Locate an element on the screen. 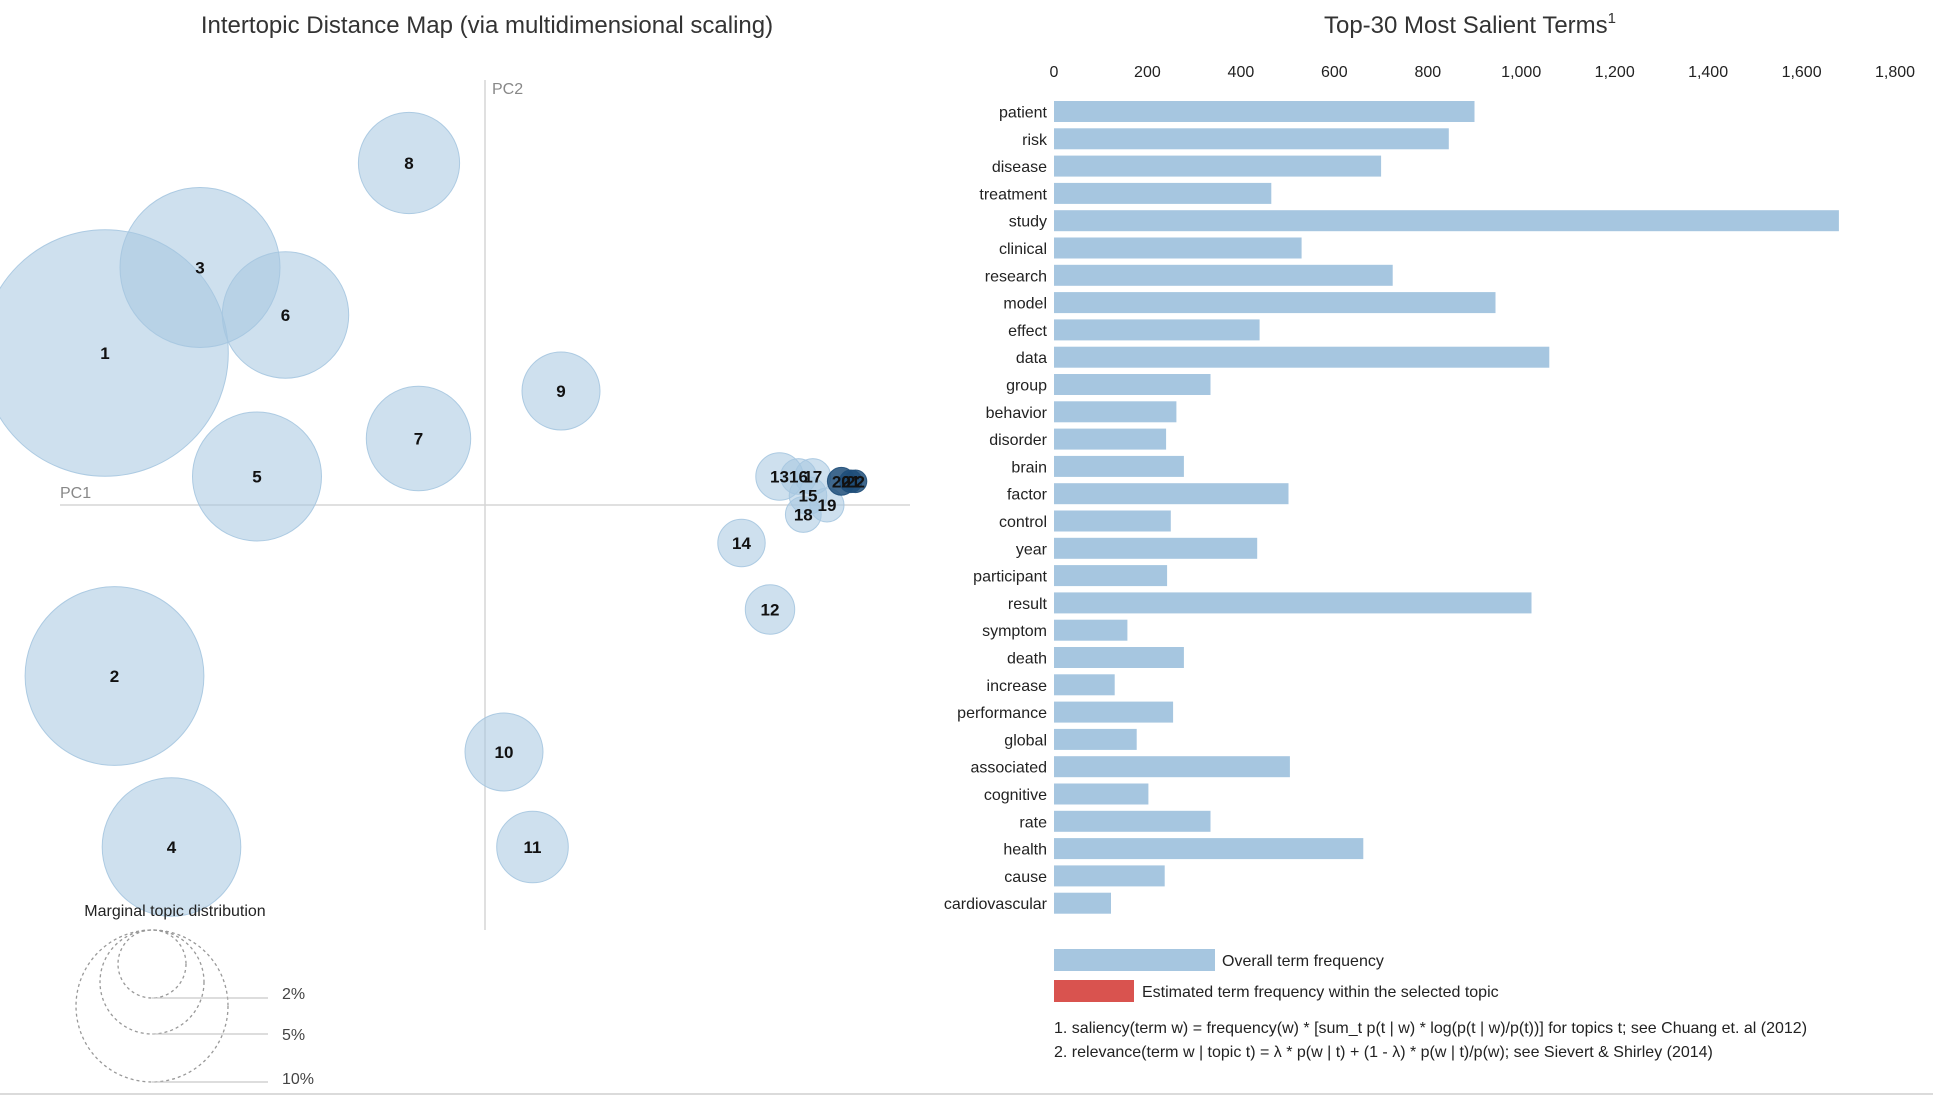 The image size is (1933, 1097). term-label-rate: rate is located at coordinates (1033, 822).